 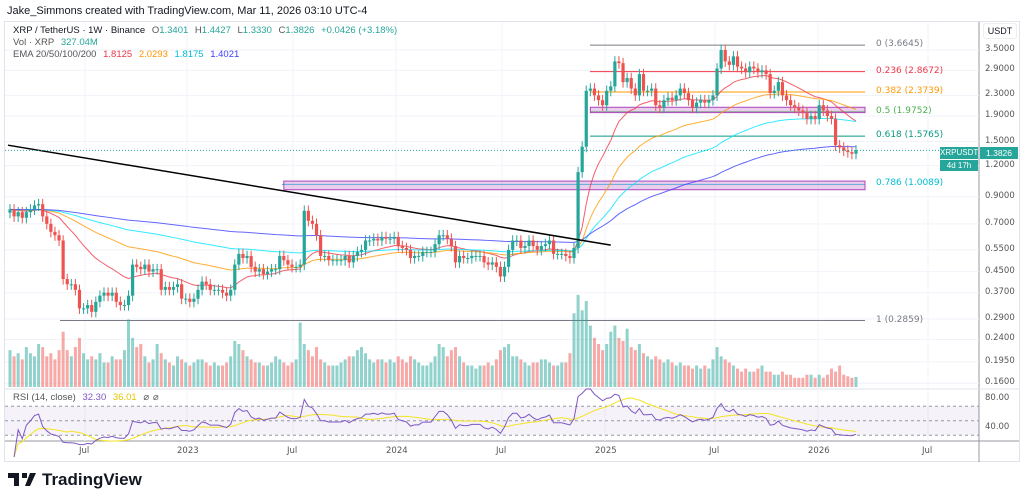 I want to click on fib-level-label: 0.786 (1.0089), so click(x=910, y=183).